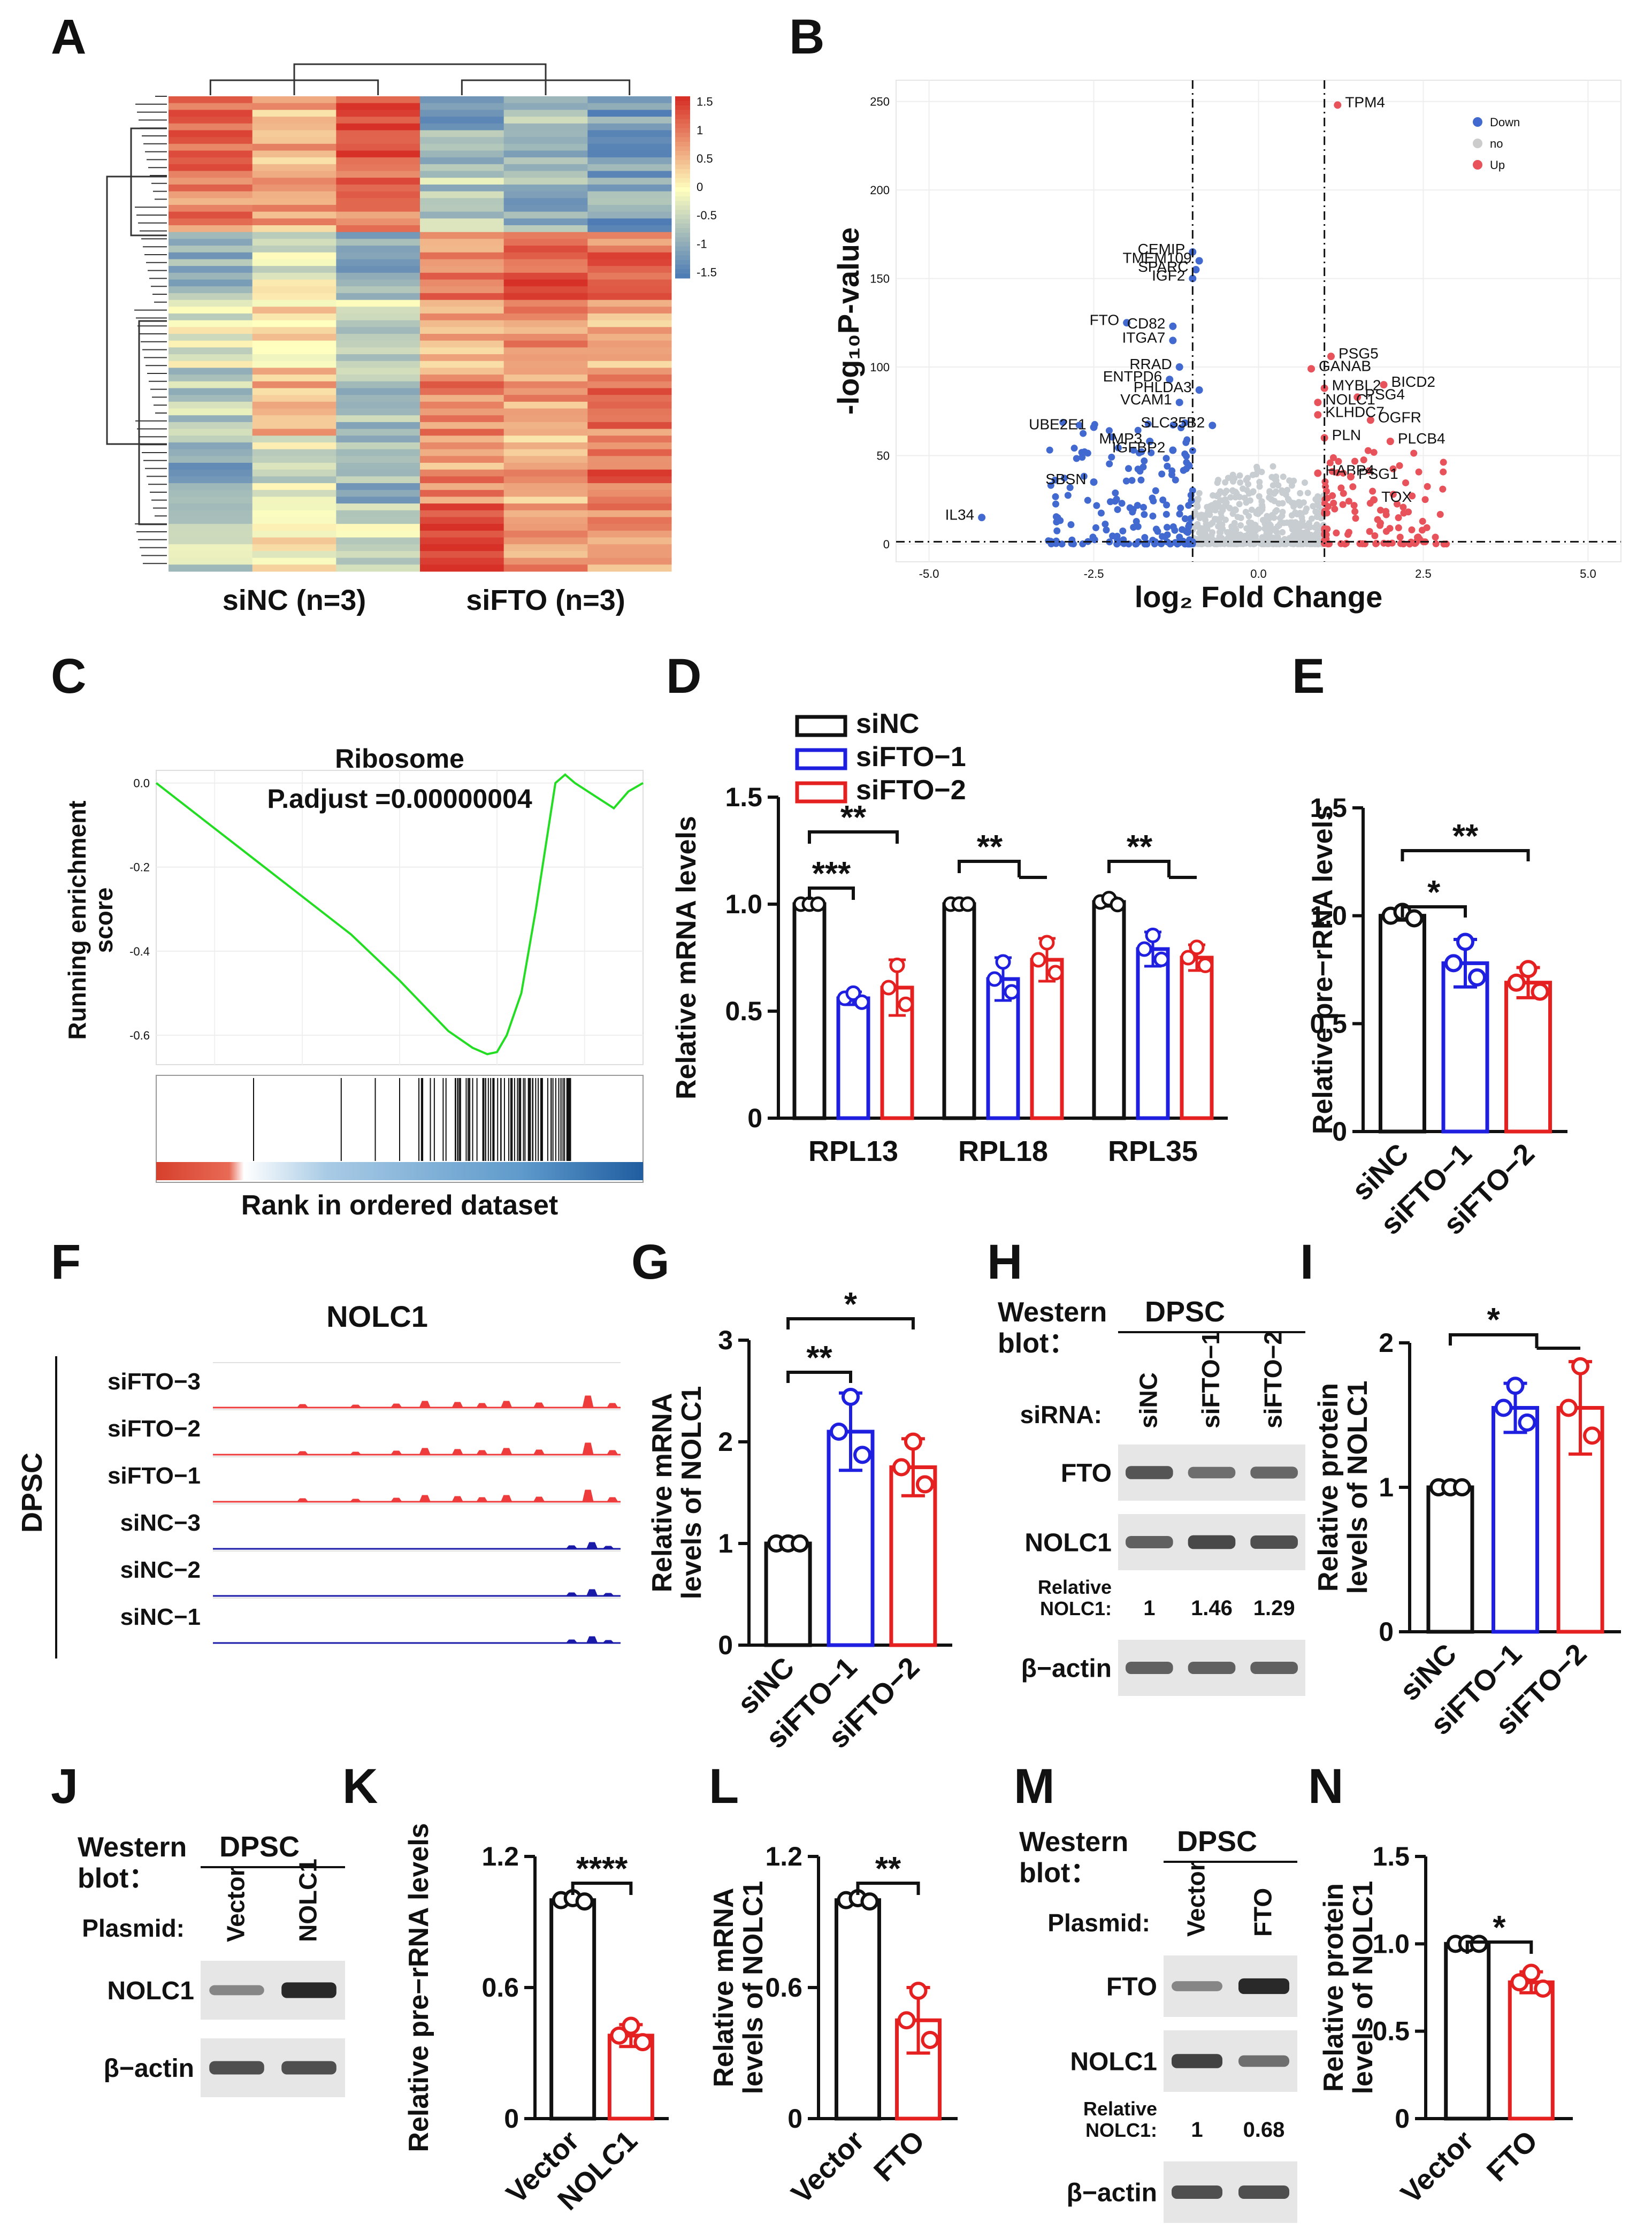 The height and width of the screenshot is (2224, 1652). What do you see at coordinates (377, 1316) in the screenshot?
I see `track-title: NOLC1` at bounding box center [377, 1316].